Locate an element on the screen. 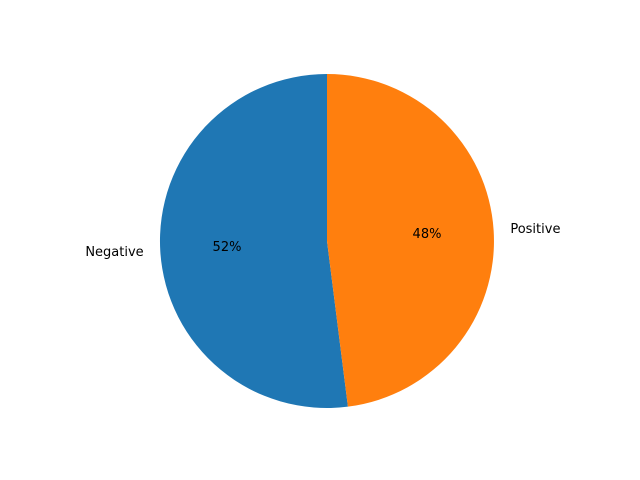 The image size is (640, 480). pie-category-label-negative: Negative is located at coordinates (114, 252).